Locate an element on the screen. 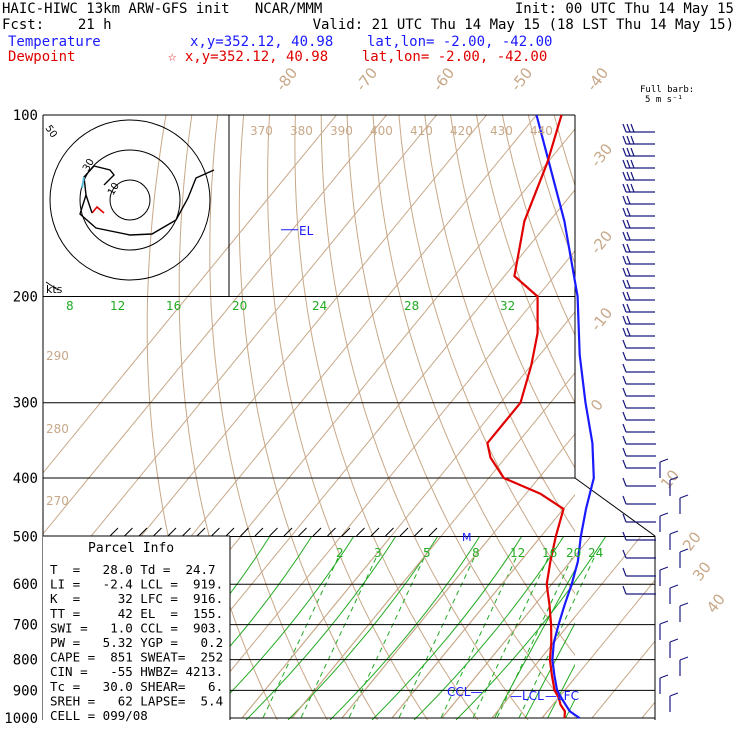 This screenshot has width=740, height=740. temperature-location: x,y=352.12, 40.98 lat,lon= -2.00, -42.00 is located at coordinates (371, 42).